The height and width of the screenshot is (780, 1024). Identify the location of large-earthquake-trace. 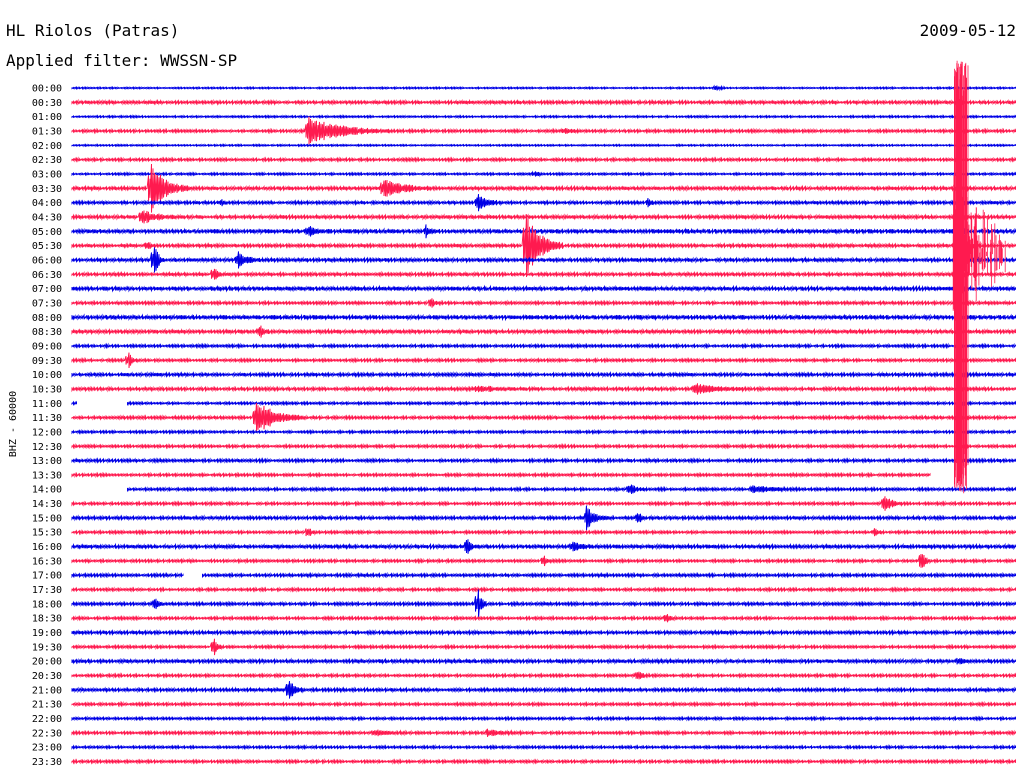
(979, 277).